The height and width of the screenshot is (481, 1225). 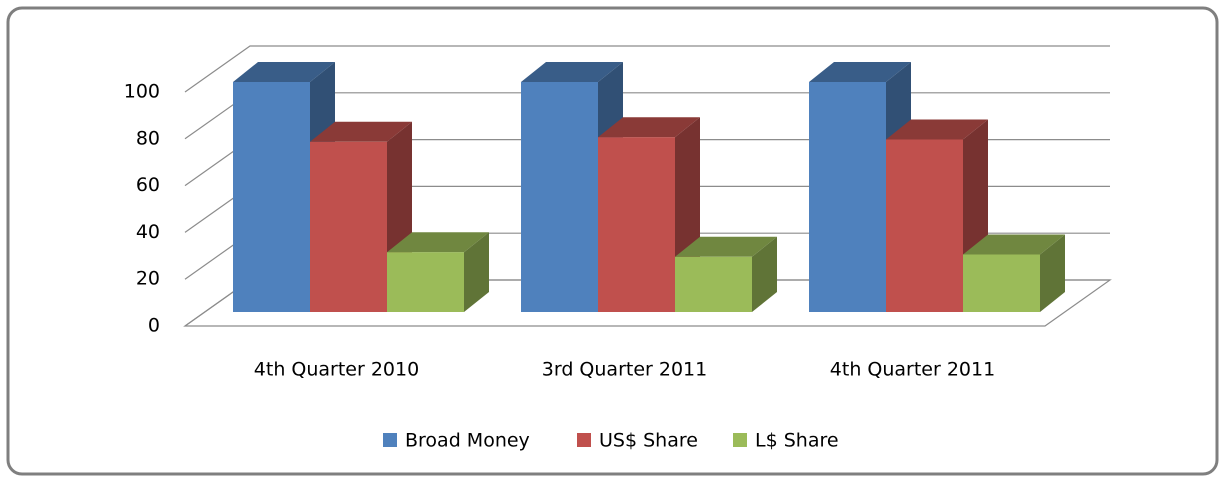 What do you see at coordinates (624, 370) in the screenshot?
I see `x-tick-label: 3rd Quarter 2011` at bounding box center [624, 370].